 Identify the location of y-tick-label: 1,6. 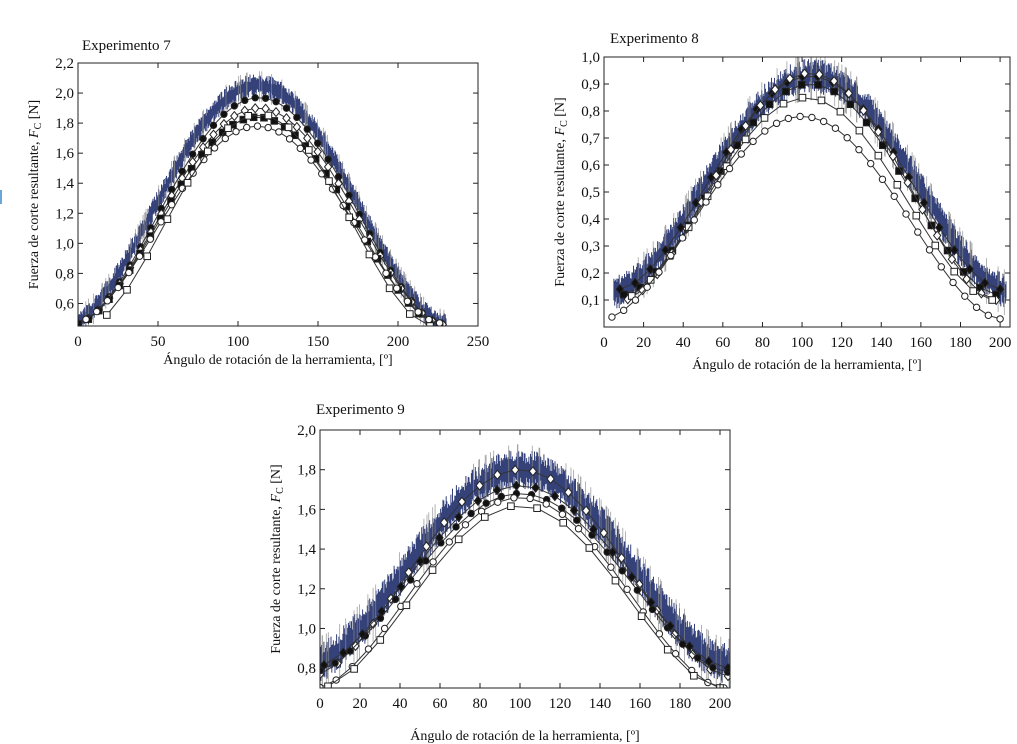
(306, 510).